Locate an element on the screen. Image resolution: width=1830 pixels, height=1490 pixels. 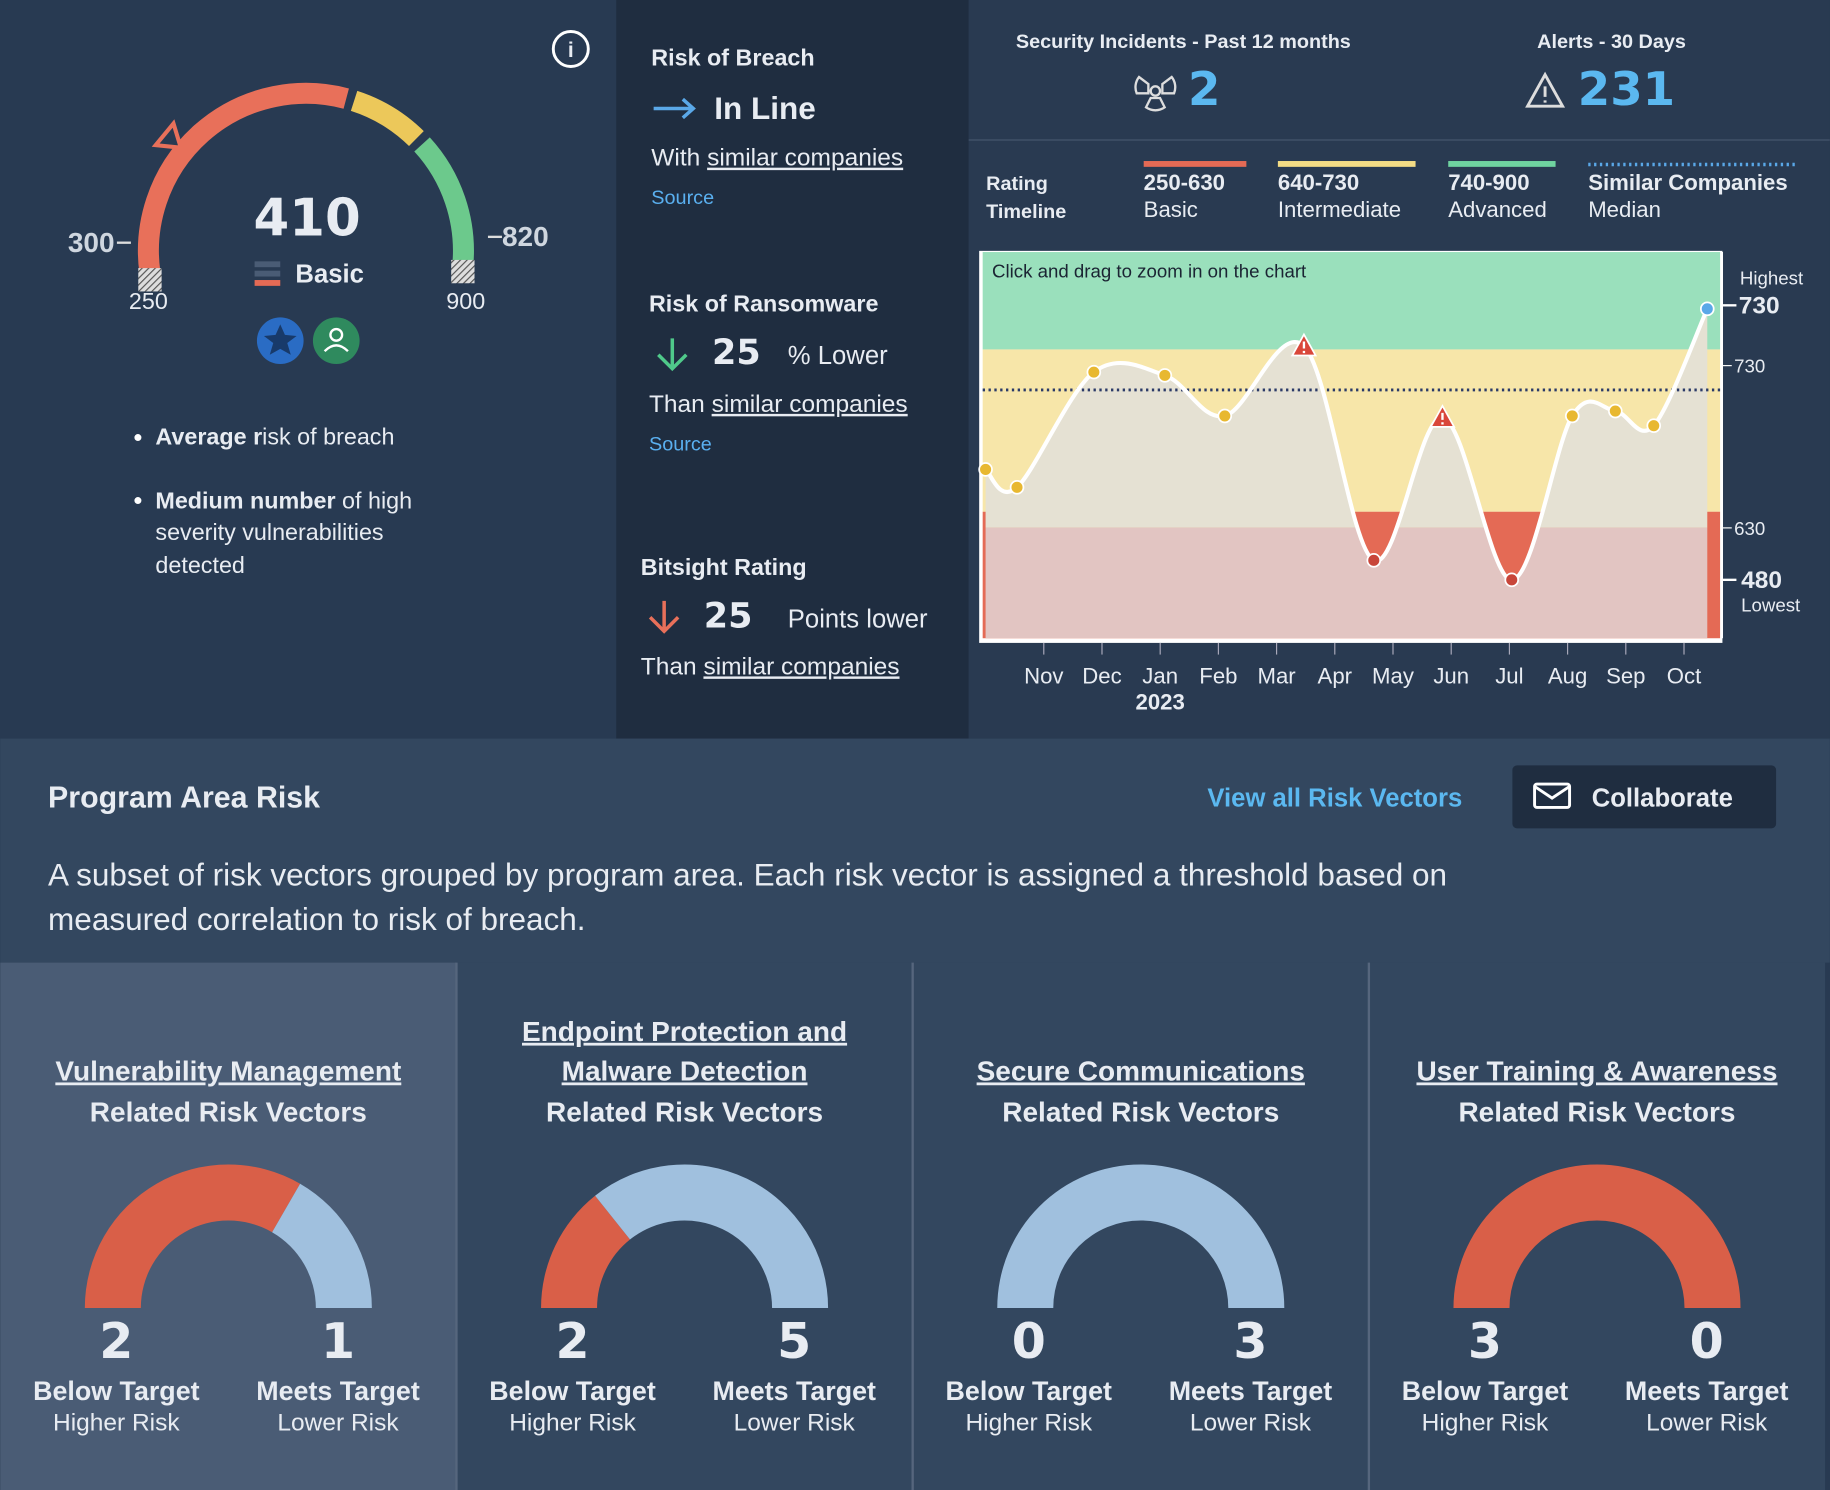
x-tick-label: Apr is located at coordinates (1335, 676).